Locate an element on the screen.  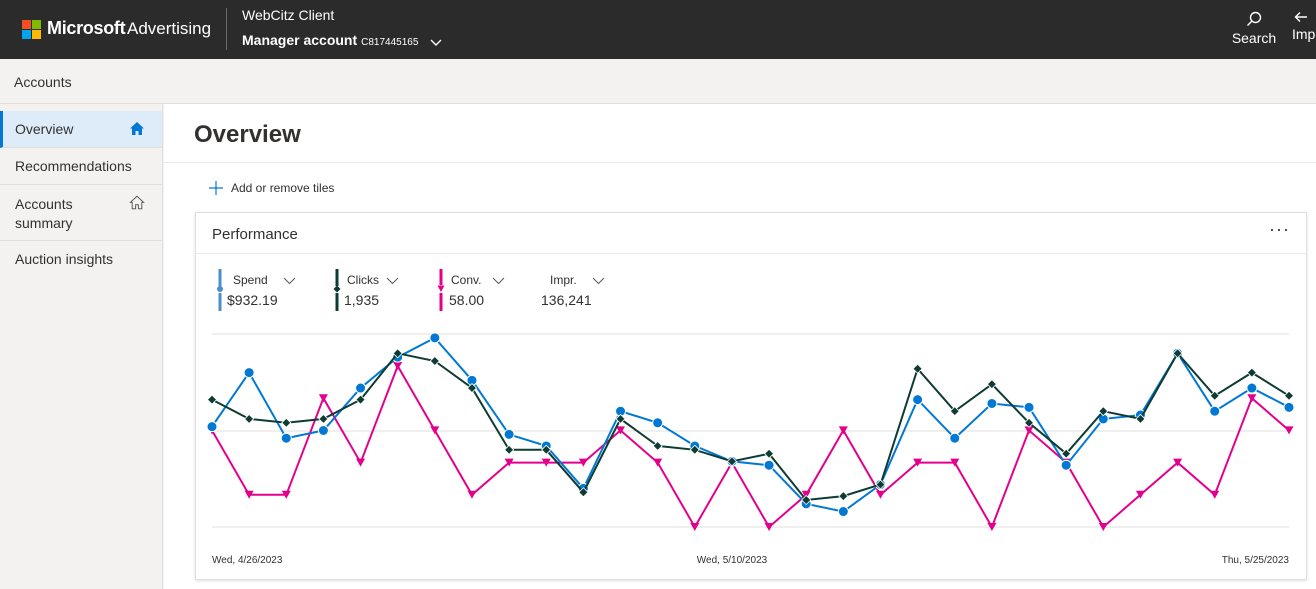
metric-clicks: Clicks 1,935 is located at coordinates (373, 290).